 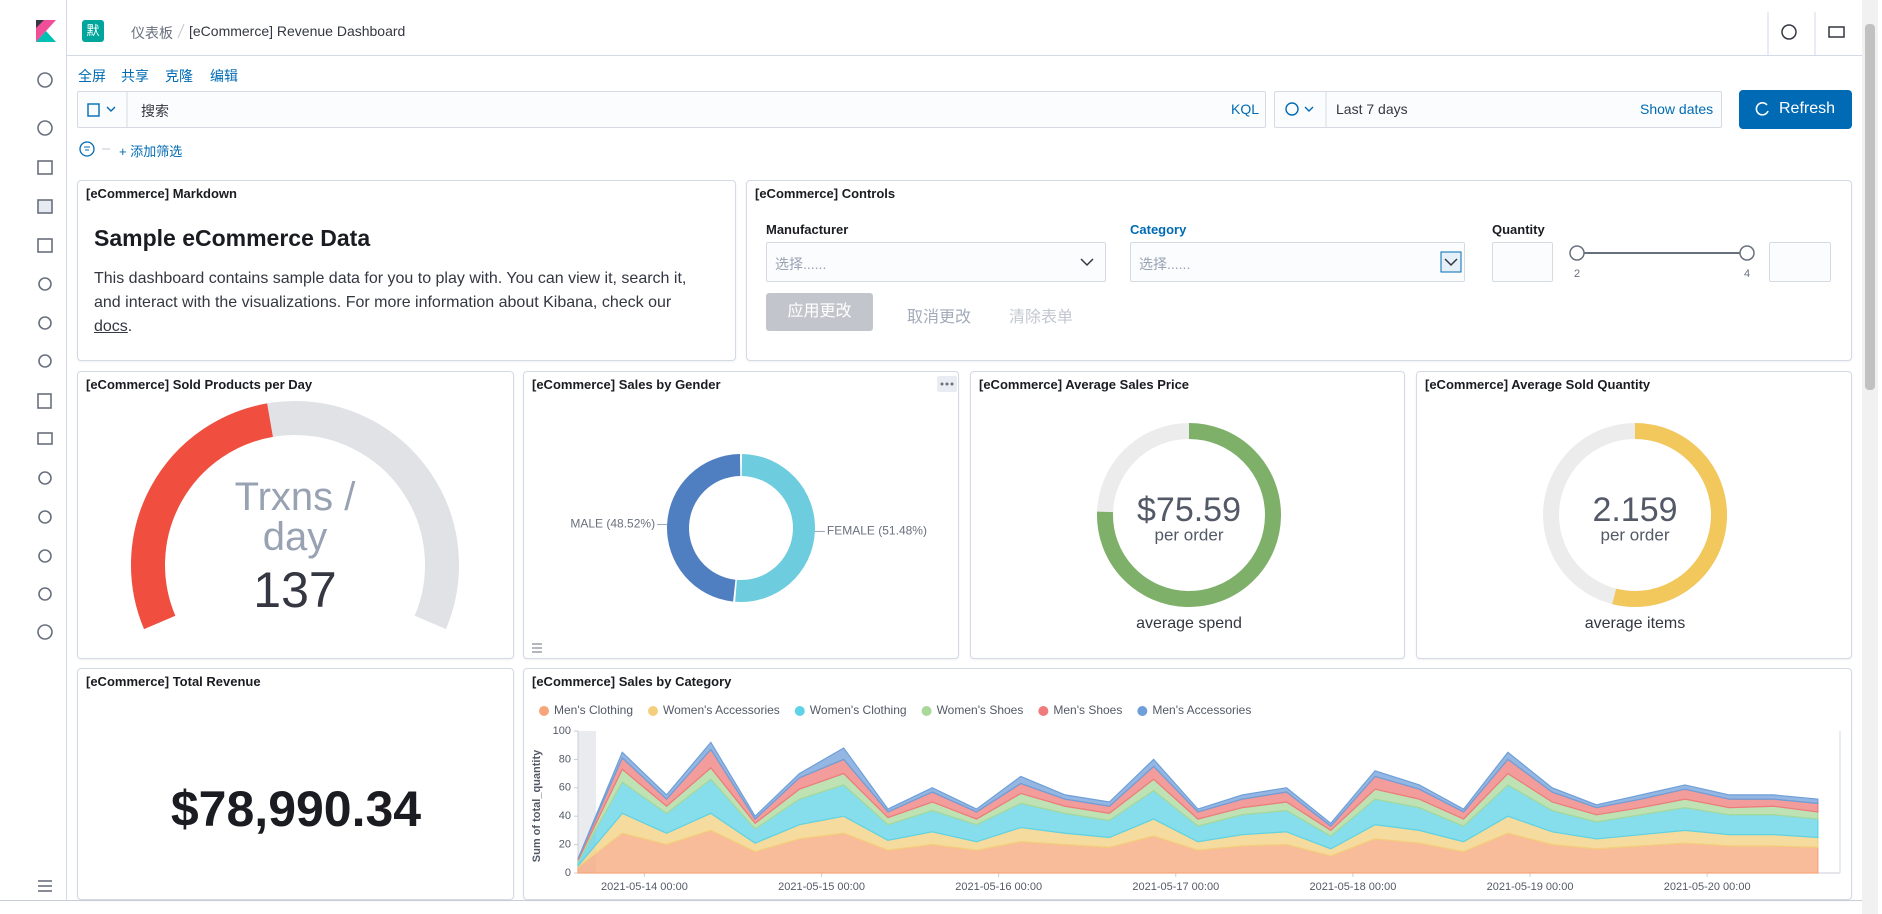 I want to click on mail-icon, so click(x=1836, y=32).